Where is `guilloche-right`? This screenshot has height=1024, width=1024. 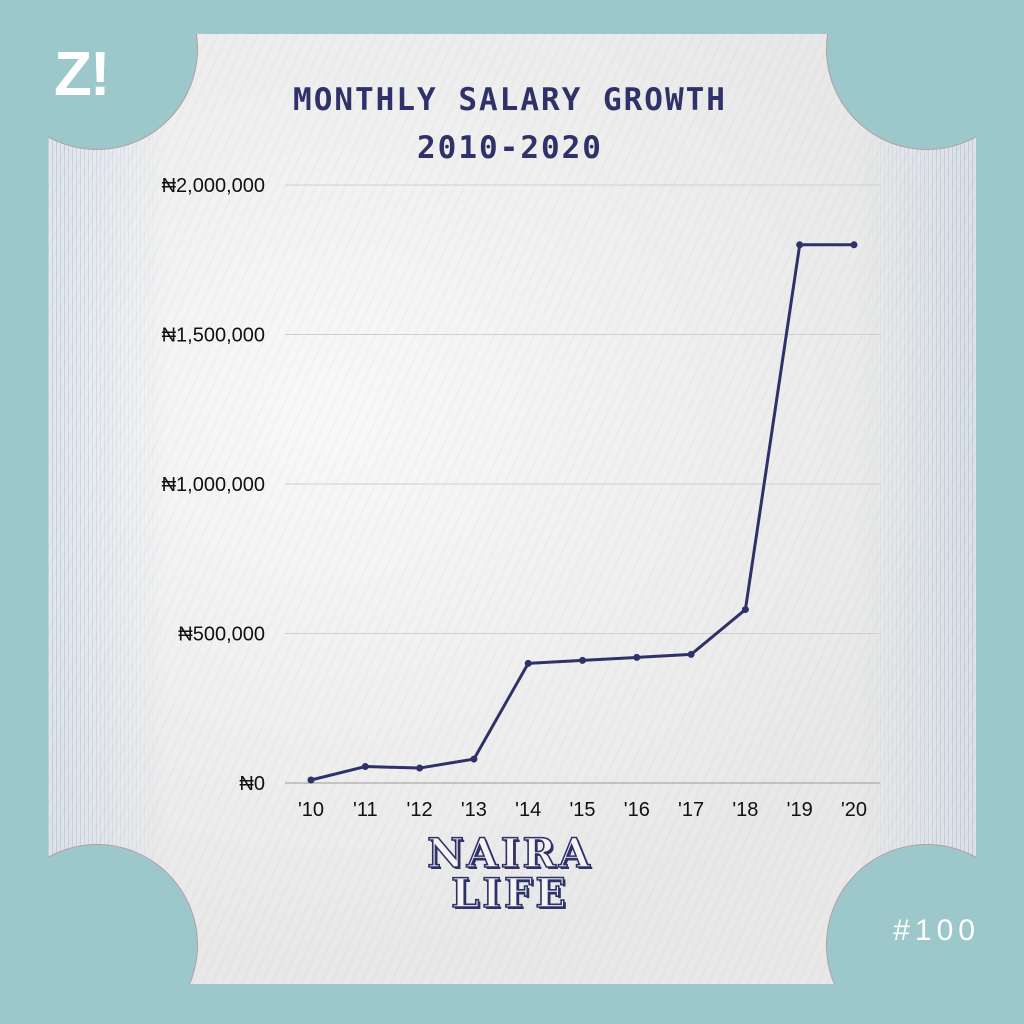
guilloche-right is located at coordinates (916, 509).